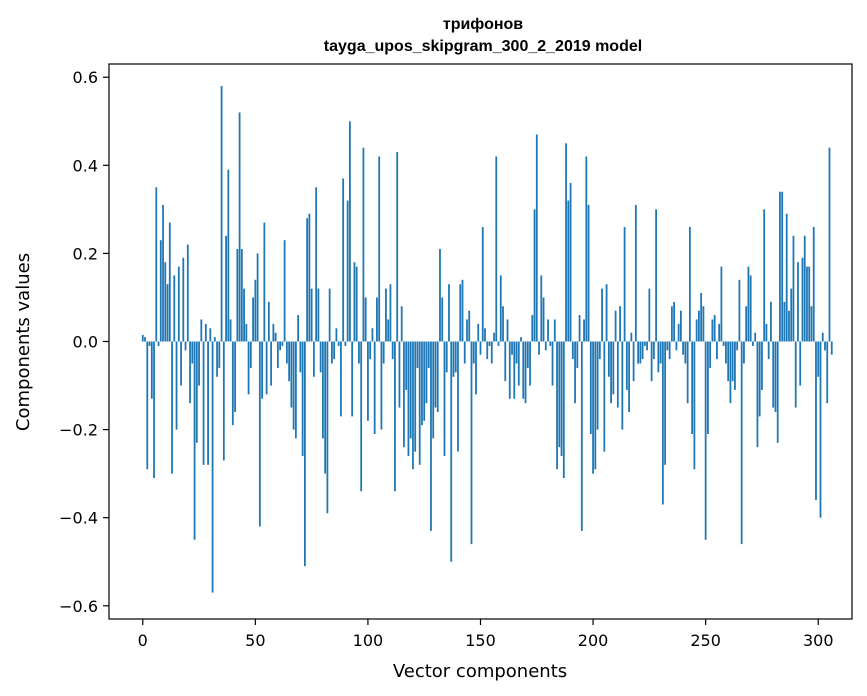 The height and width of the screenshot is (696, 867). Describe the element at coordinates (368, 640) in the screenshot. I see `x-tick-label: 100` at that location.